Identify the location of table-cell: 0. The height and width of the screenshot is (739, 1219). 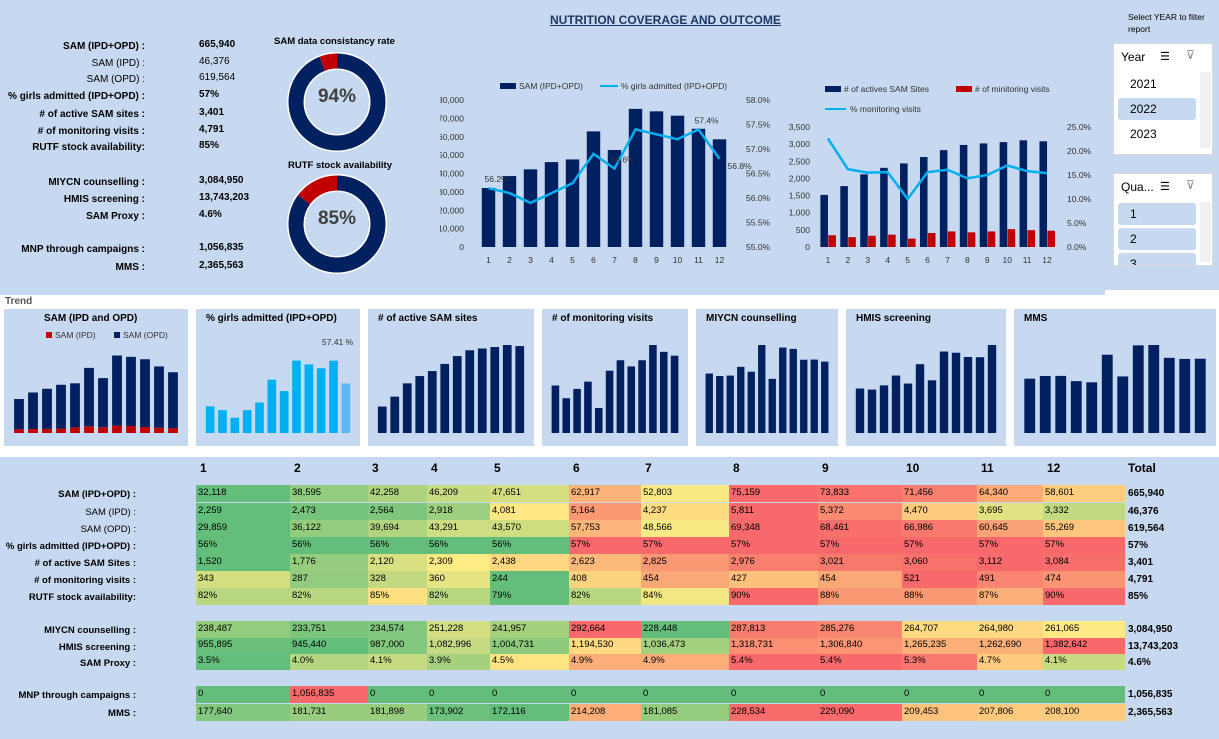
(605, 694).